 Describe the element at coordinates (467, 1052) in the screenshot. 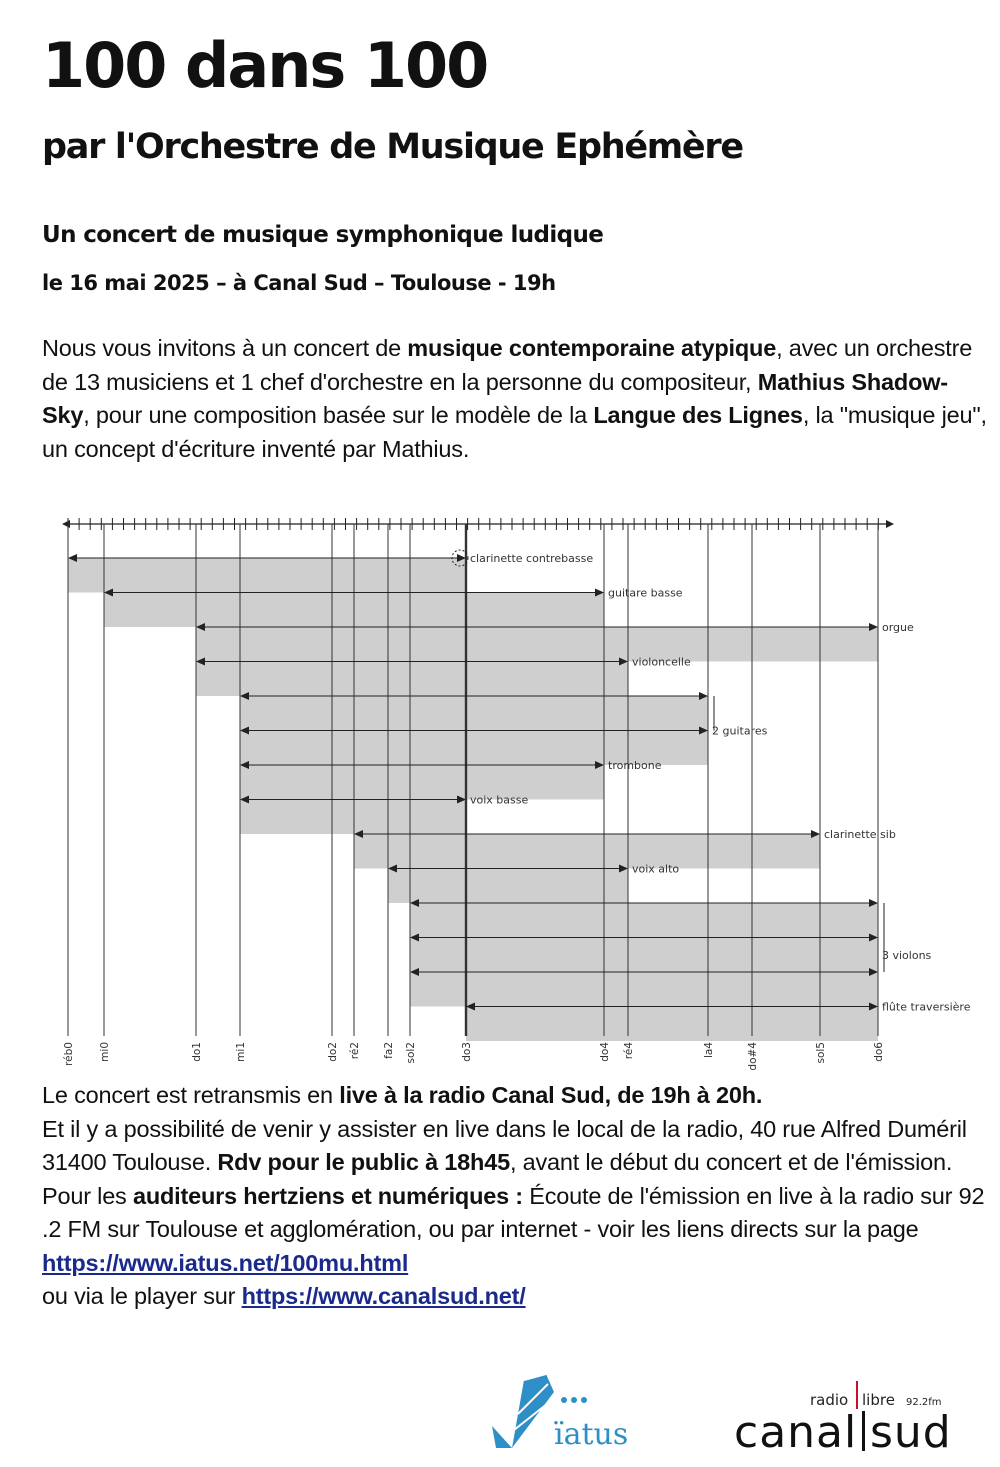

I see `note-label: do3` at that location.